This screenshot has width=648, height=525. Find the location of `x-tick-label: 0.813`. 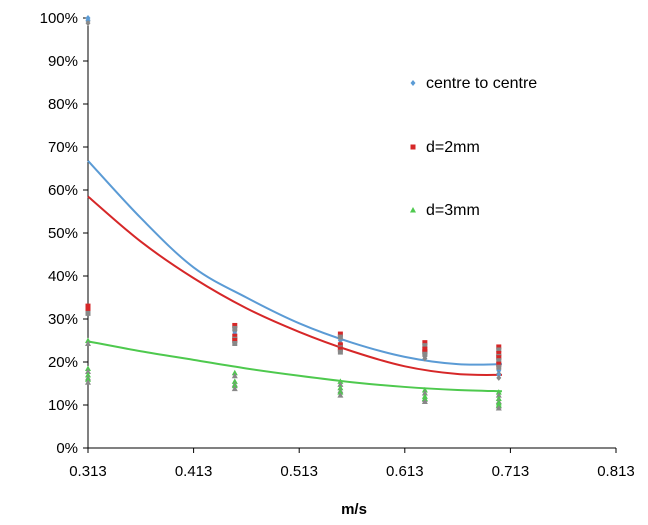

x-tick-label: 0.813 is located at coordinates (616, 471).